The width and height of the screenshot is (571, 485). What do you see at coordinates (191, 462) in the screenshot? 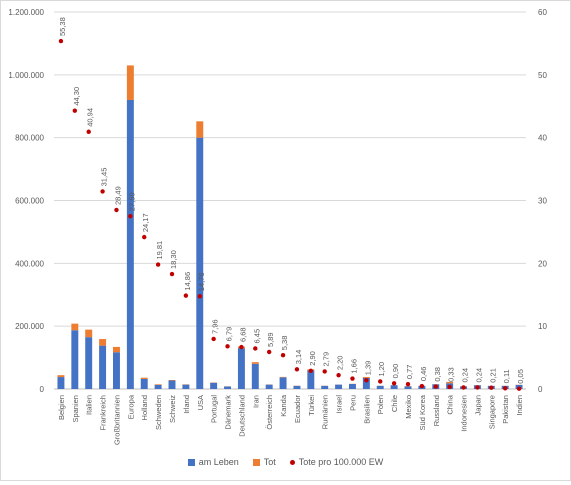
I see `legend-swatch-alive` at bounding box center [191, 462].